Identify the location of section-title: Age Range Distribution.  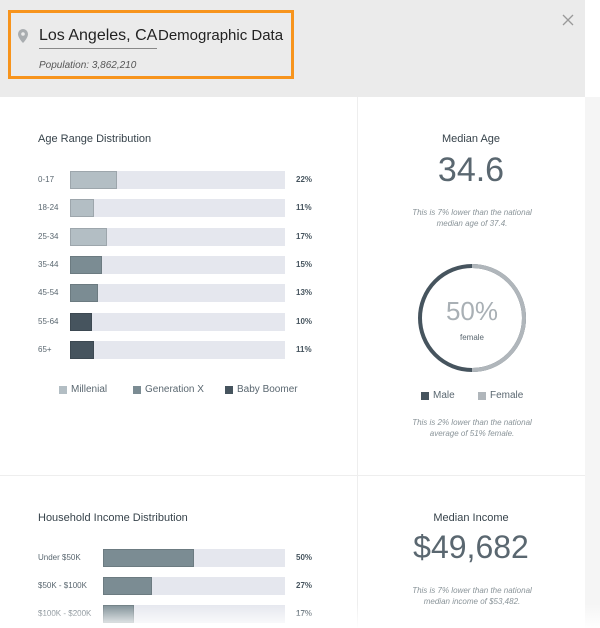
(95, 139).